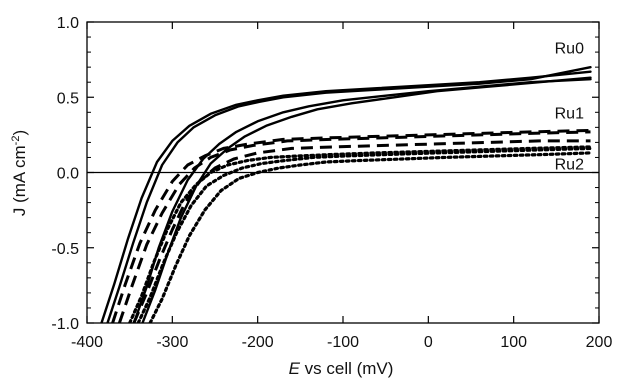  What do you see at coordinates (513, 342) in the screenshot?
I see `x-tick-label: 100` at bounding box center [513, 342].